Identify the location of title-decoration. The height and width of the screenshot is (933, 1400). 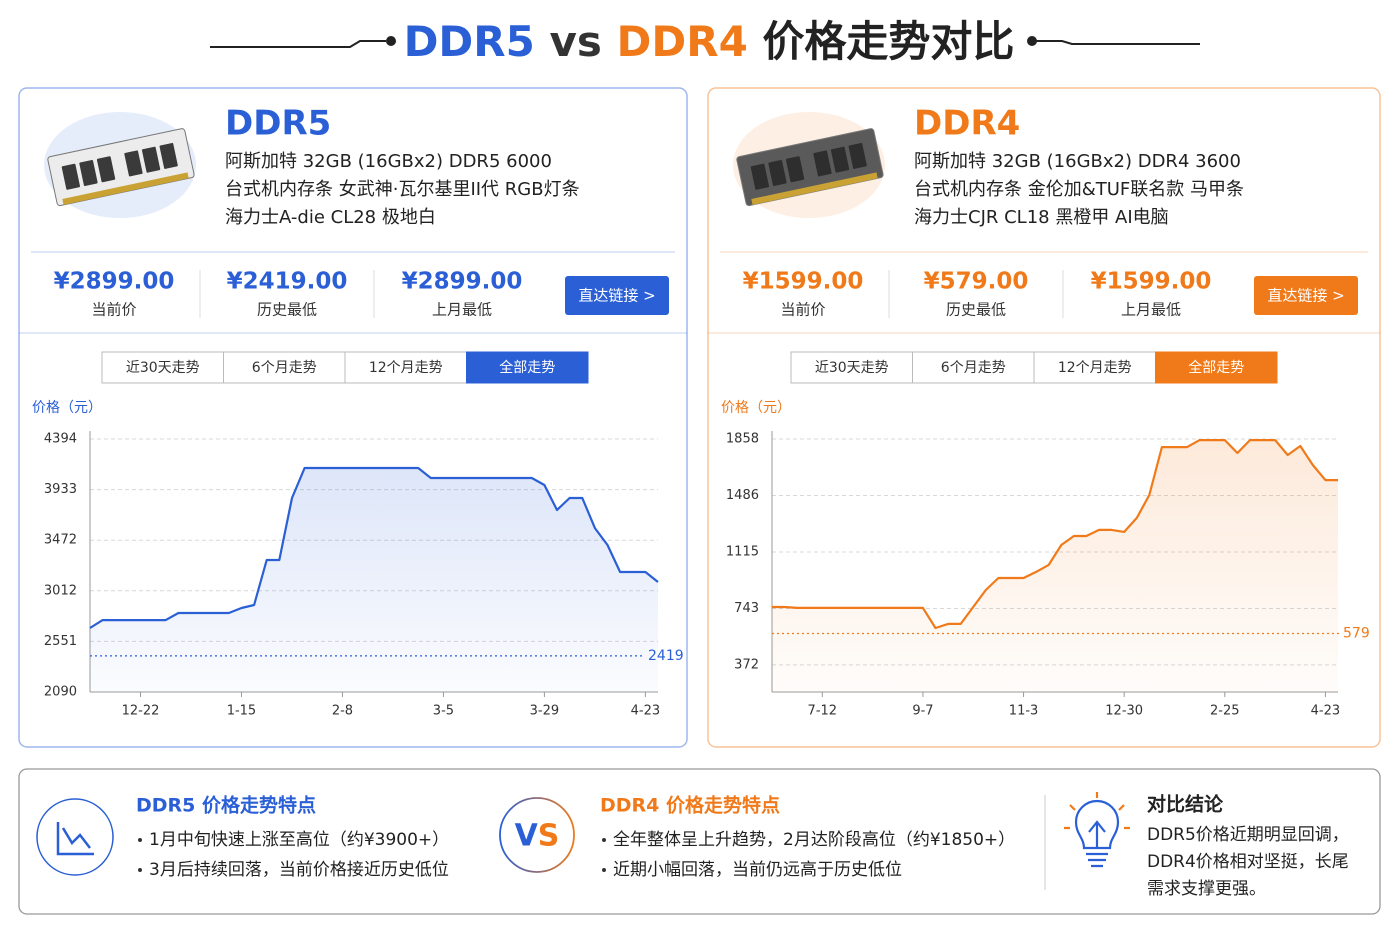
(705, 42).